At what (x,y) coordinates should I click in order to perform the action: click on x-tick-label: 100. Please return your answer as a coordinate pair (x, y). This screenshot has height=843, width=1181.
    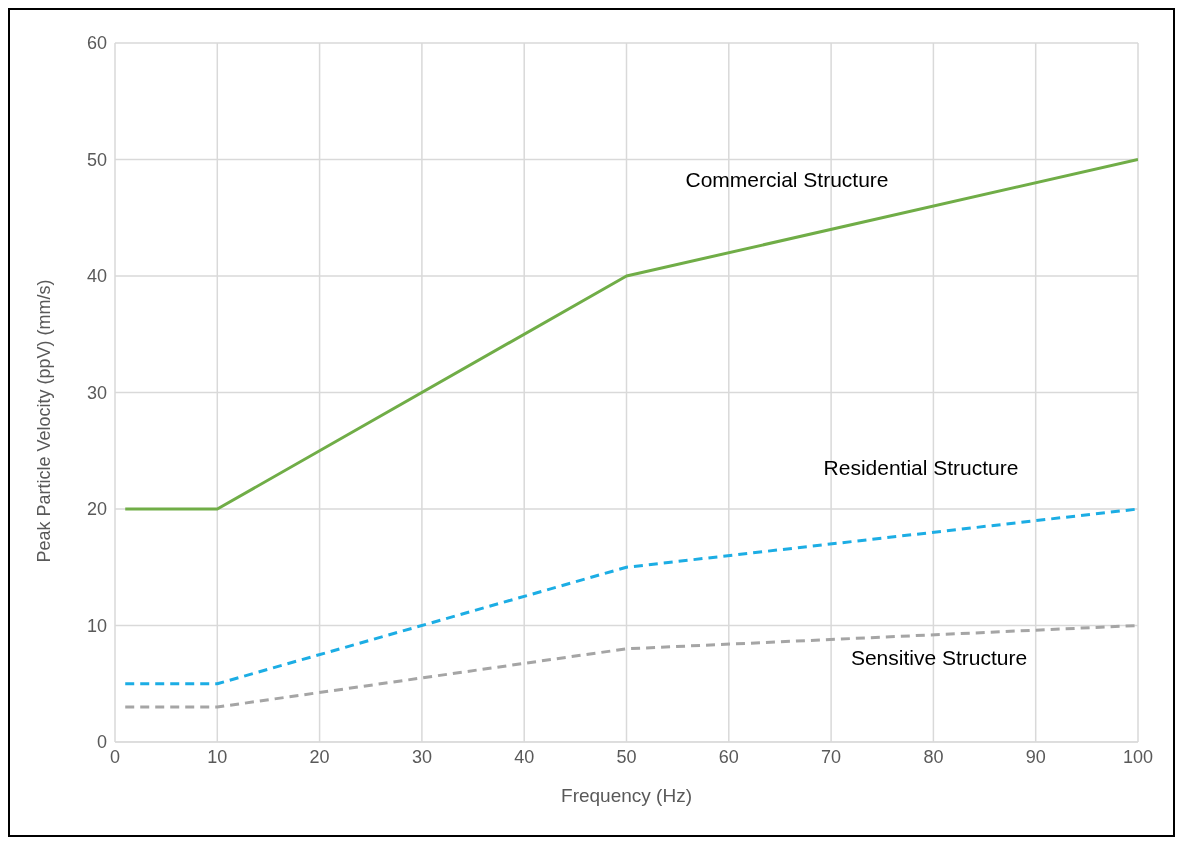
    Looking at the image, I should click on (1138, 756).